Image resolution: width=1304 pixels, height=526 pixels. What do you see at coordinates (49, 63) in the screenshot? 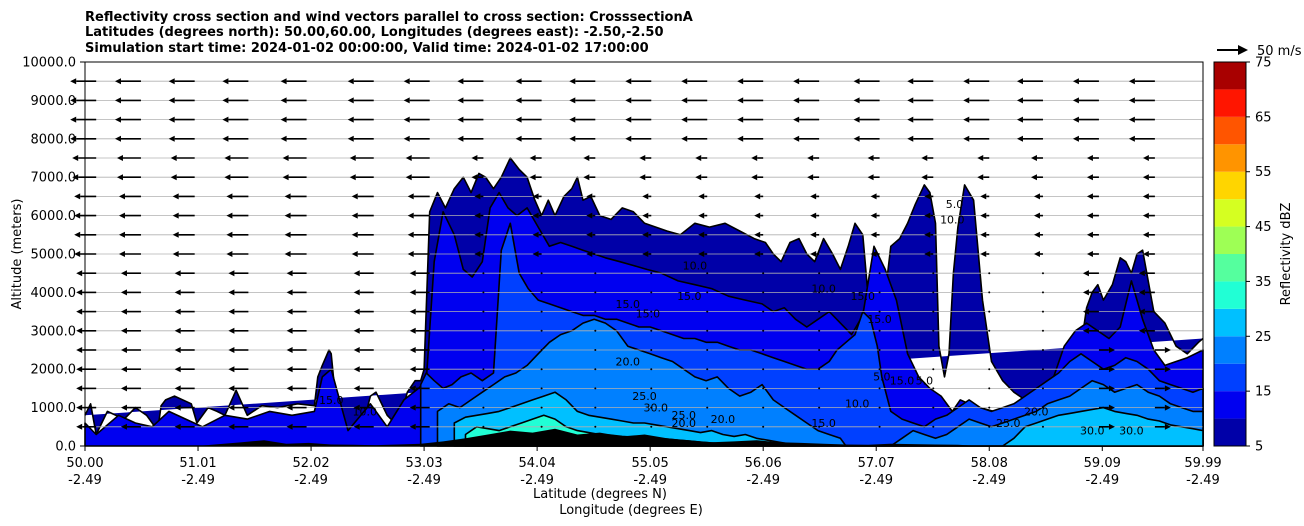
I see `y-tick-label: 10000.0` at bounding box center [49, 63].